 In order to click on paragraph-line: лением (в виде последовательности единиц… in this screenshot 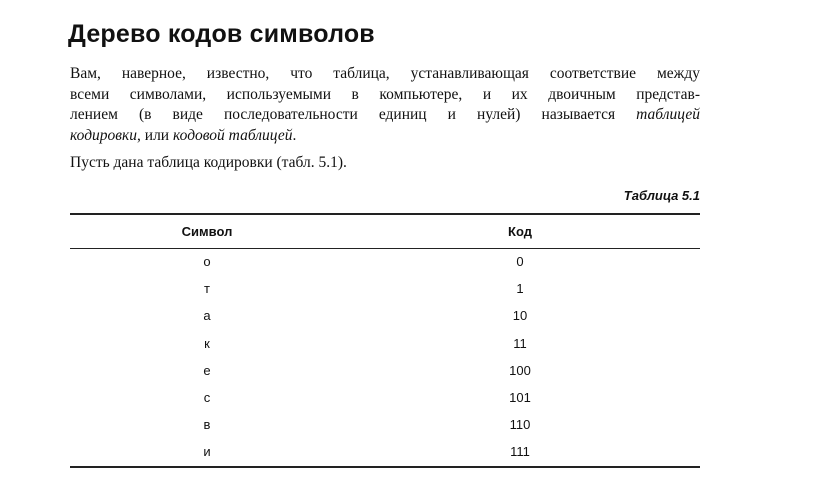, I will do `click(385, 114)`.